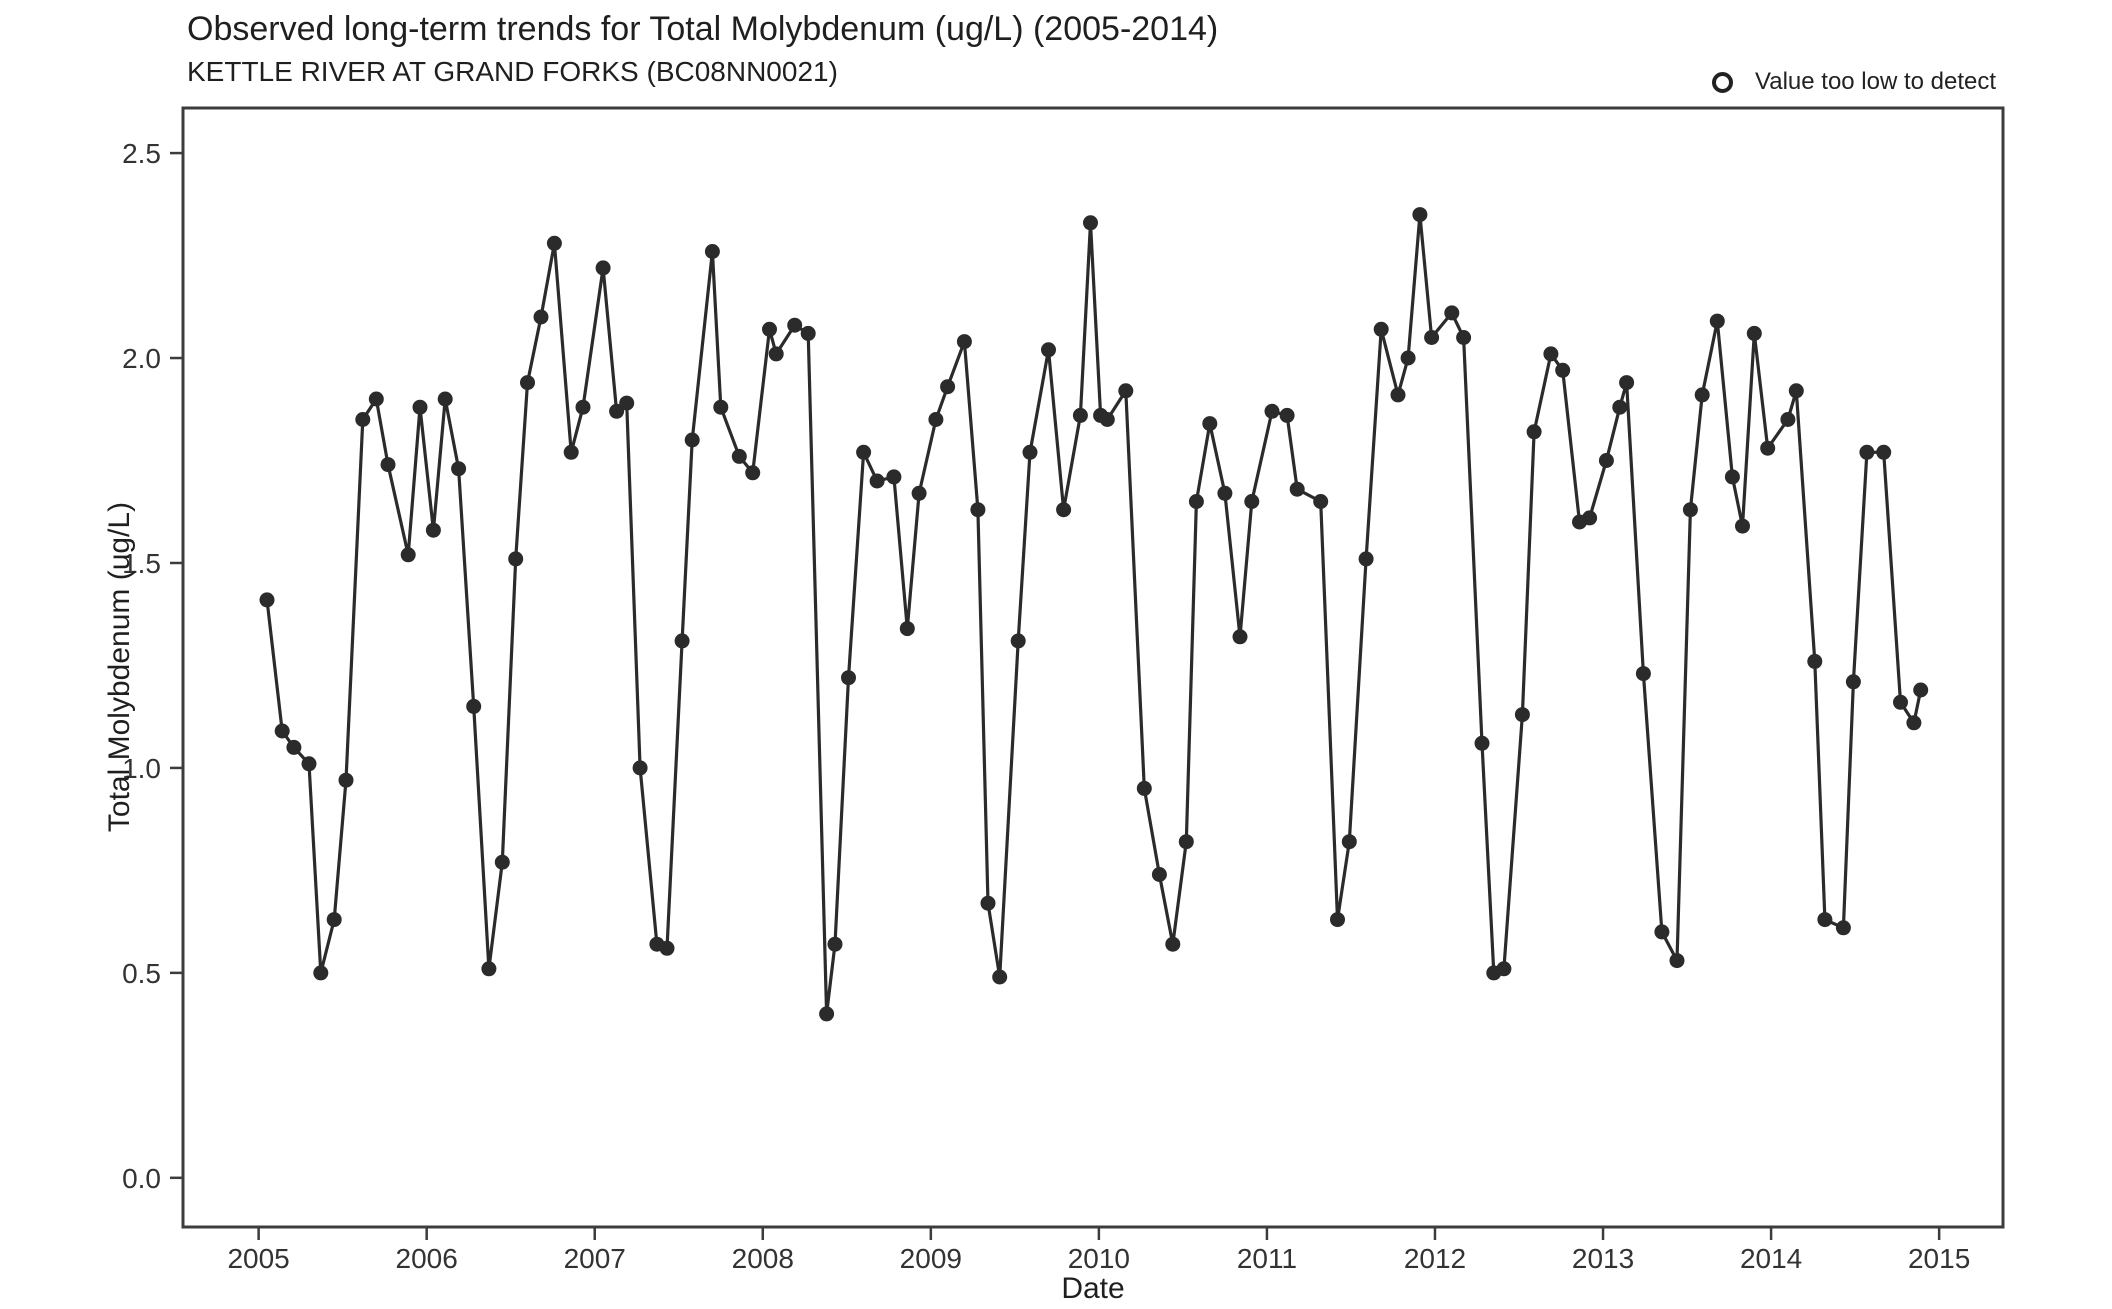 The width and height of the screenshot is (2112, 1309). What do you see at coordinates (931, 1258) in the screenshot?
I see `x-tick-label: 2009` at bounding box center [931, 1258].